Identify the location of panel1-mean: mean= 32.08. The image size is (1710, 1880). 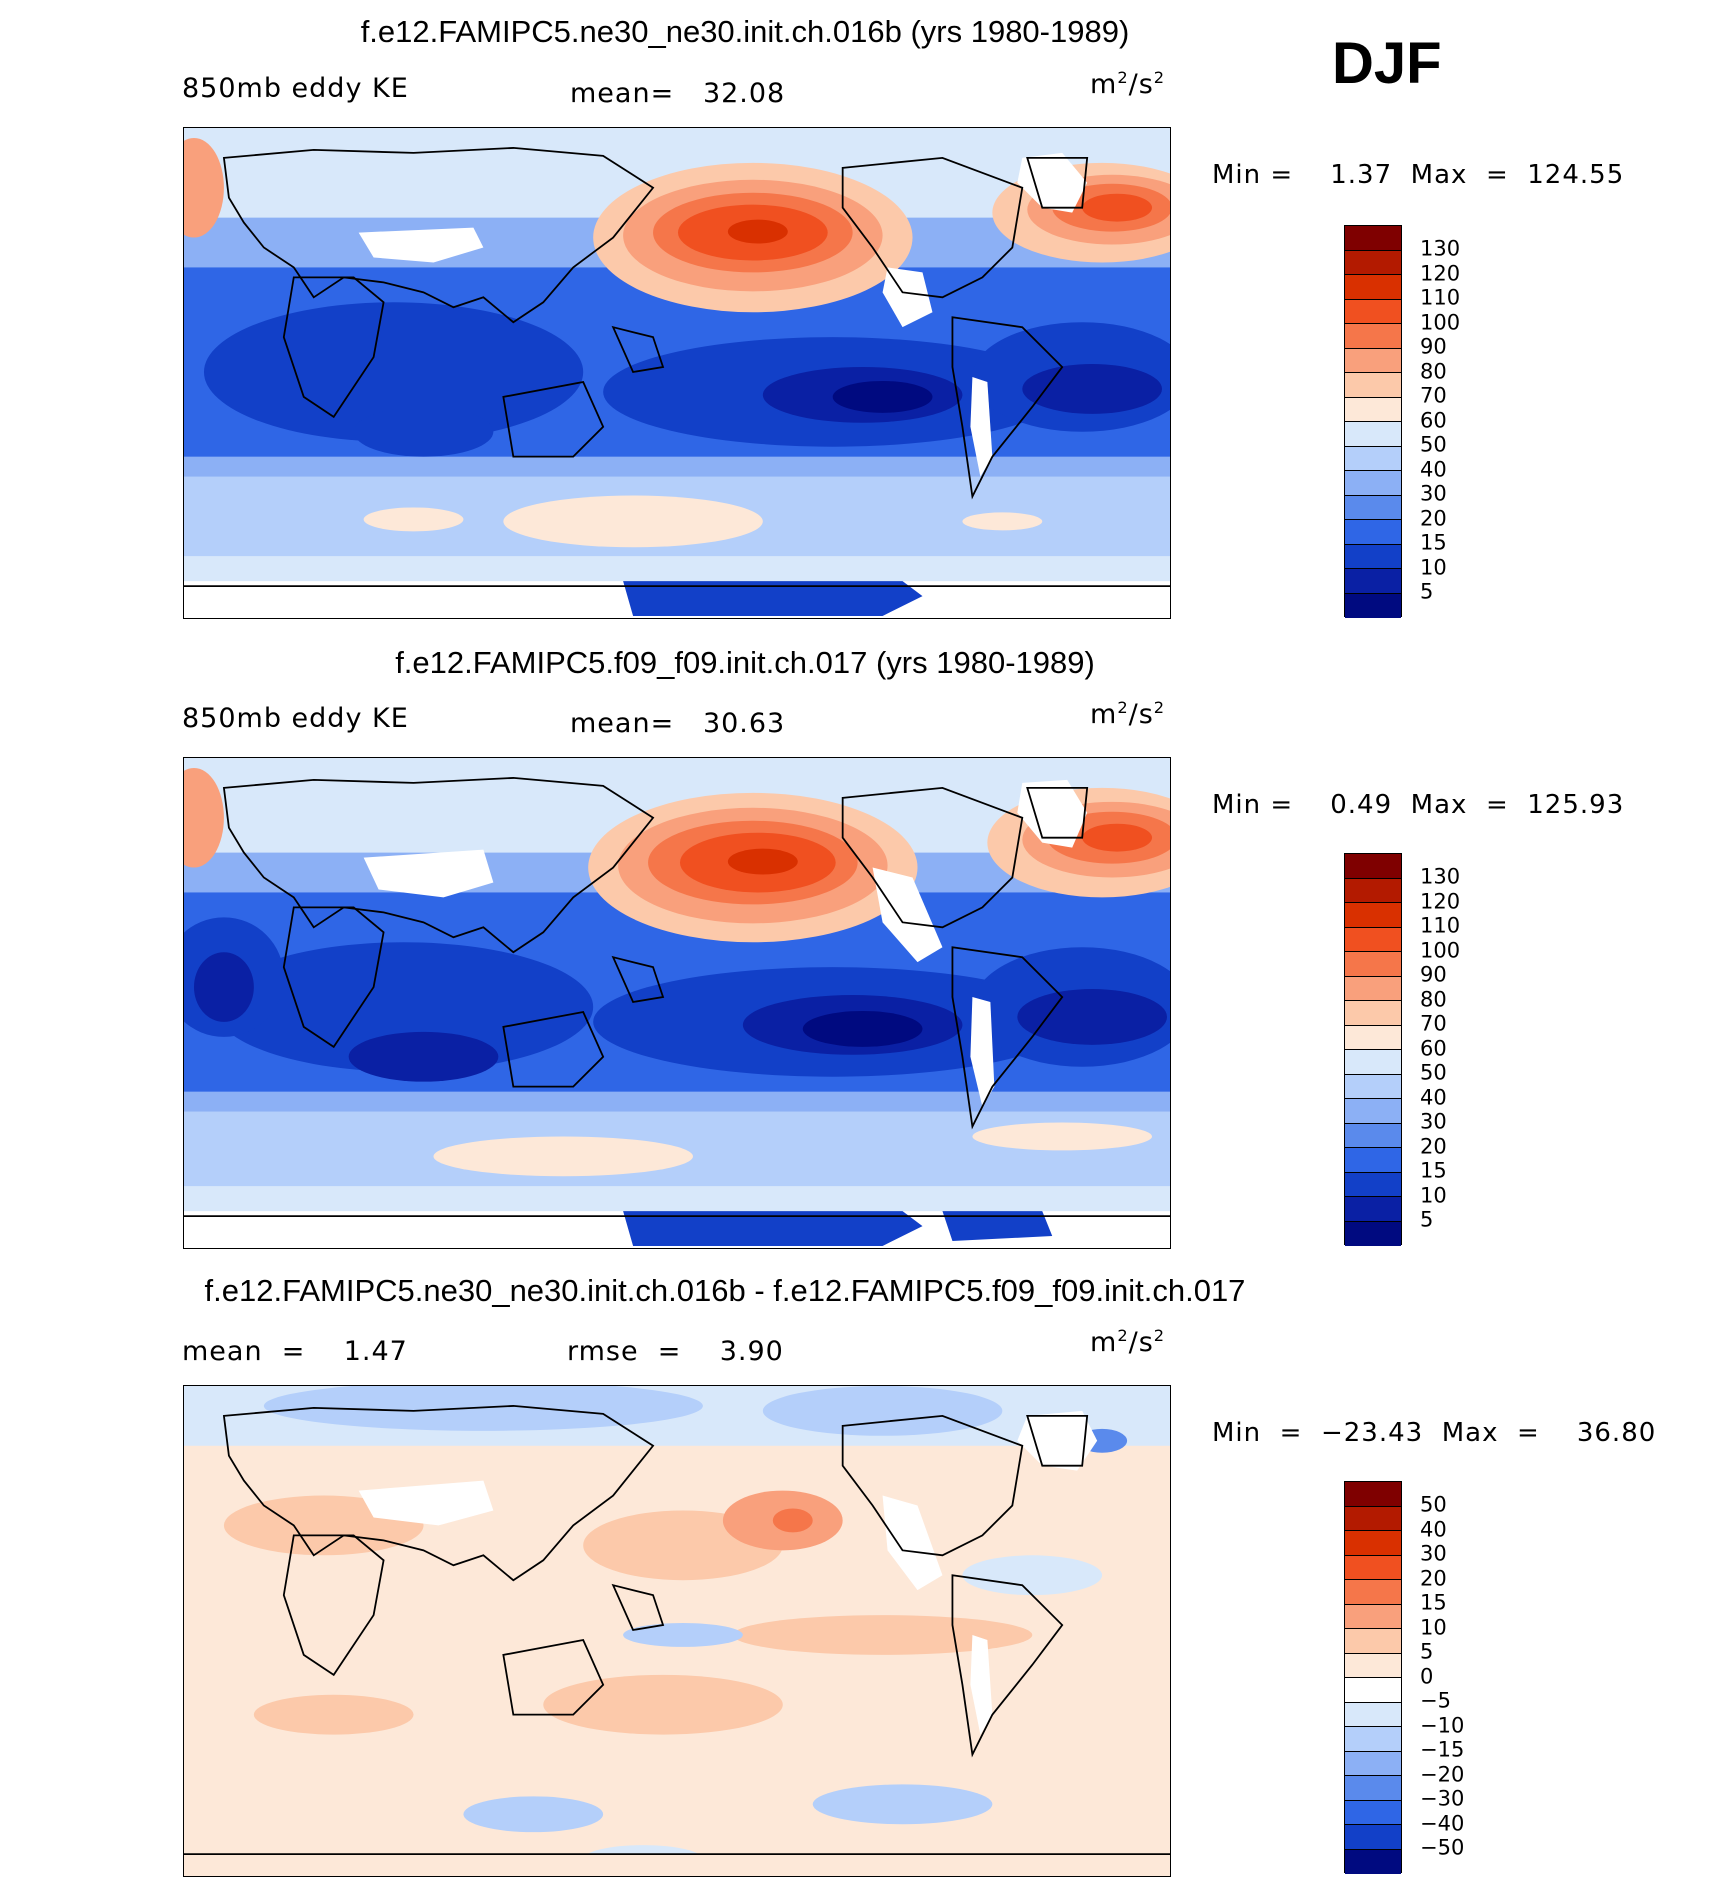
(678, 93).